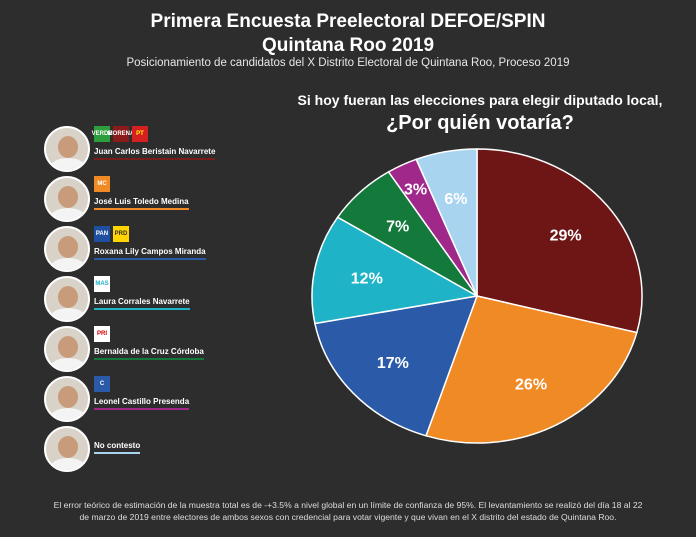  Describe the element at coordinates (111, 234) in the screenshot. I see `party-logos: PAN PRD` at that location.